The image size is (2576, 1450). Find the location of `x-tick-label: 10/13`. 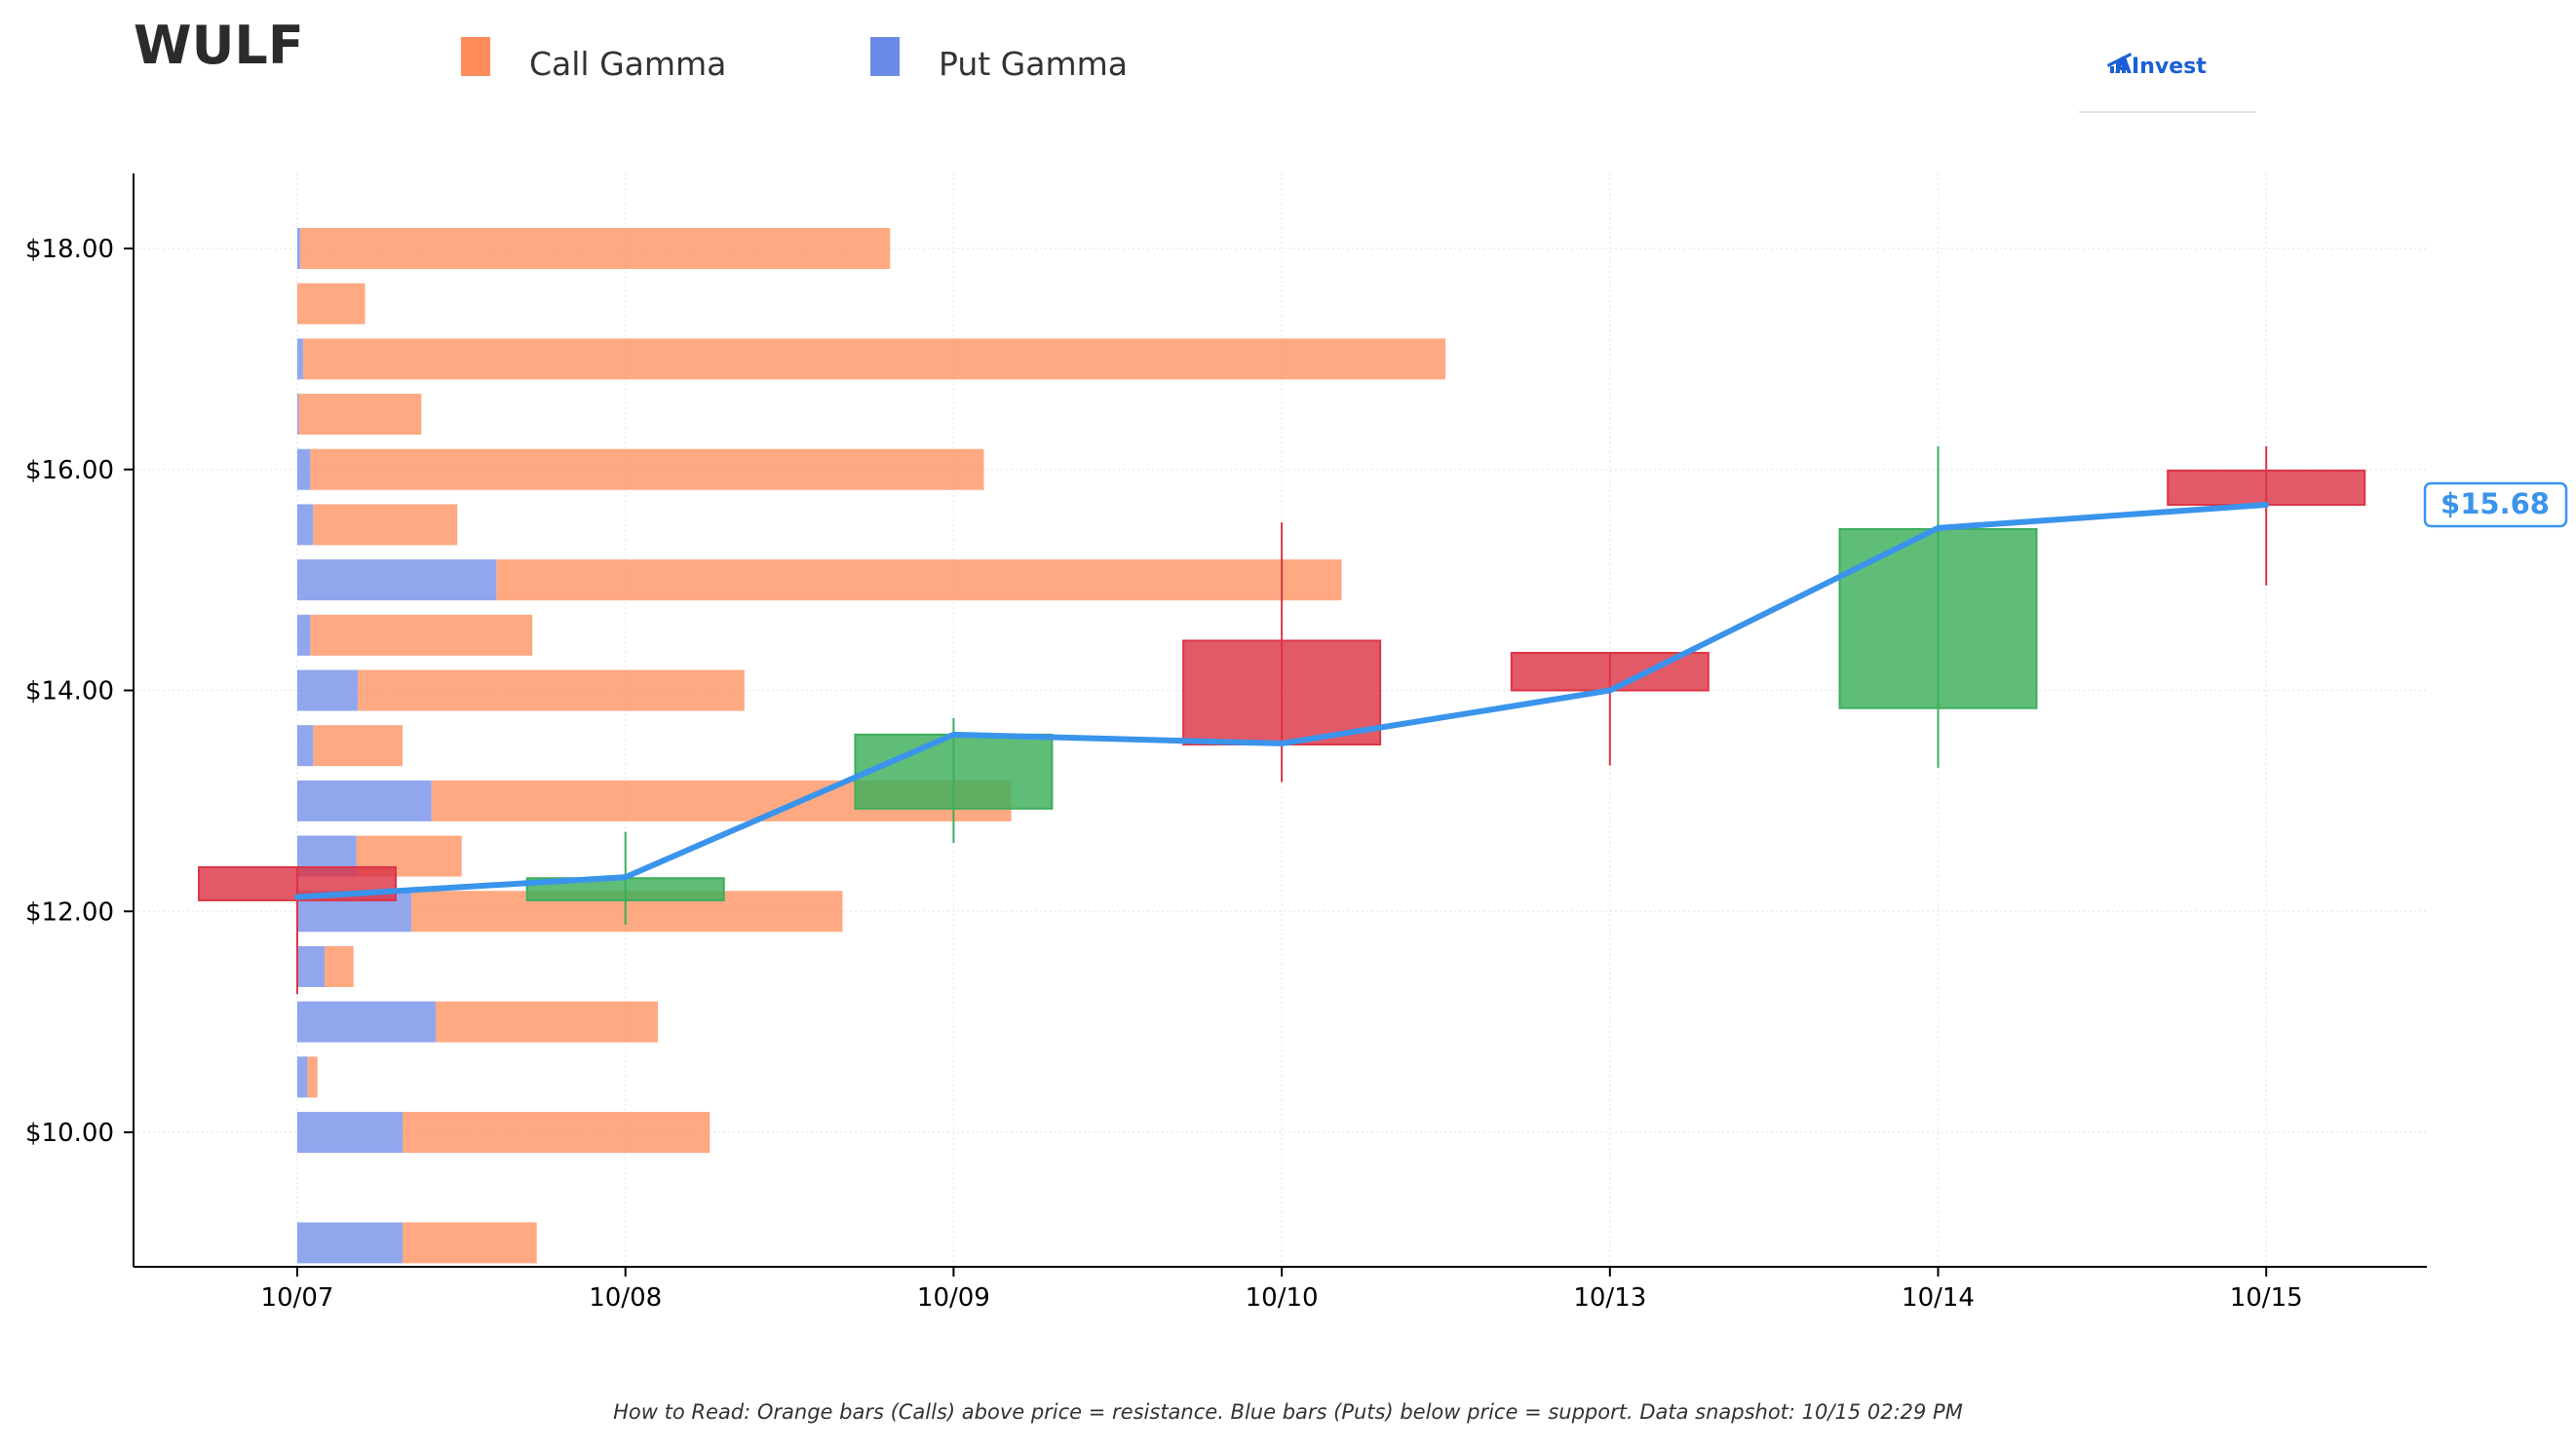

x-tick-label: 10/13 is located at coordinates (1609, 1298).